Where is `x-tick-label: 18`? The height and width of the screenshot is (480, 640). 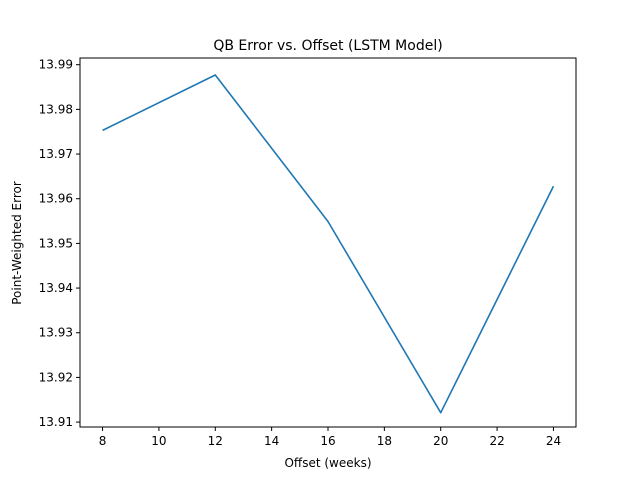
x-tick-label: 18 is located at coordinates (384, 441).